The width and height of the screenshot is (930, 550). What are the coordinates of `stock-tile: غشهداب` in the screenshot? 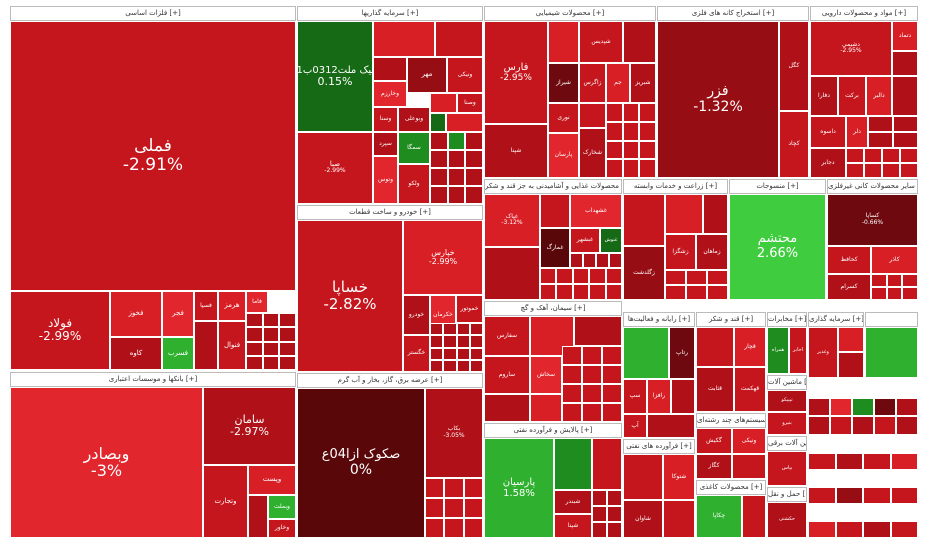 It's located at (596, 211).